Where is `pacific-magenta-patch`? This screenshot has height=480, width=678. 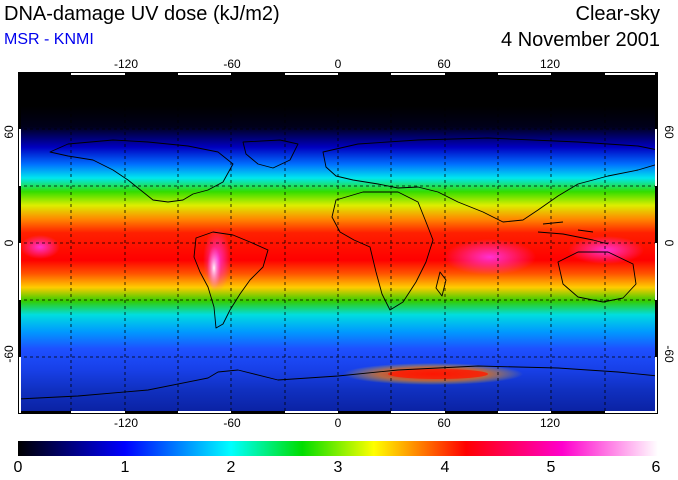 pacific-magenta-patch is located at coordinates (40, 247).